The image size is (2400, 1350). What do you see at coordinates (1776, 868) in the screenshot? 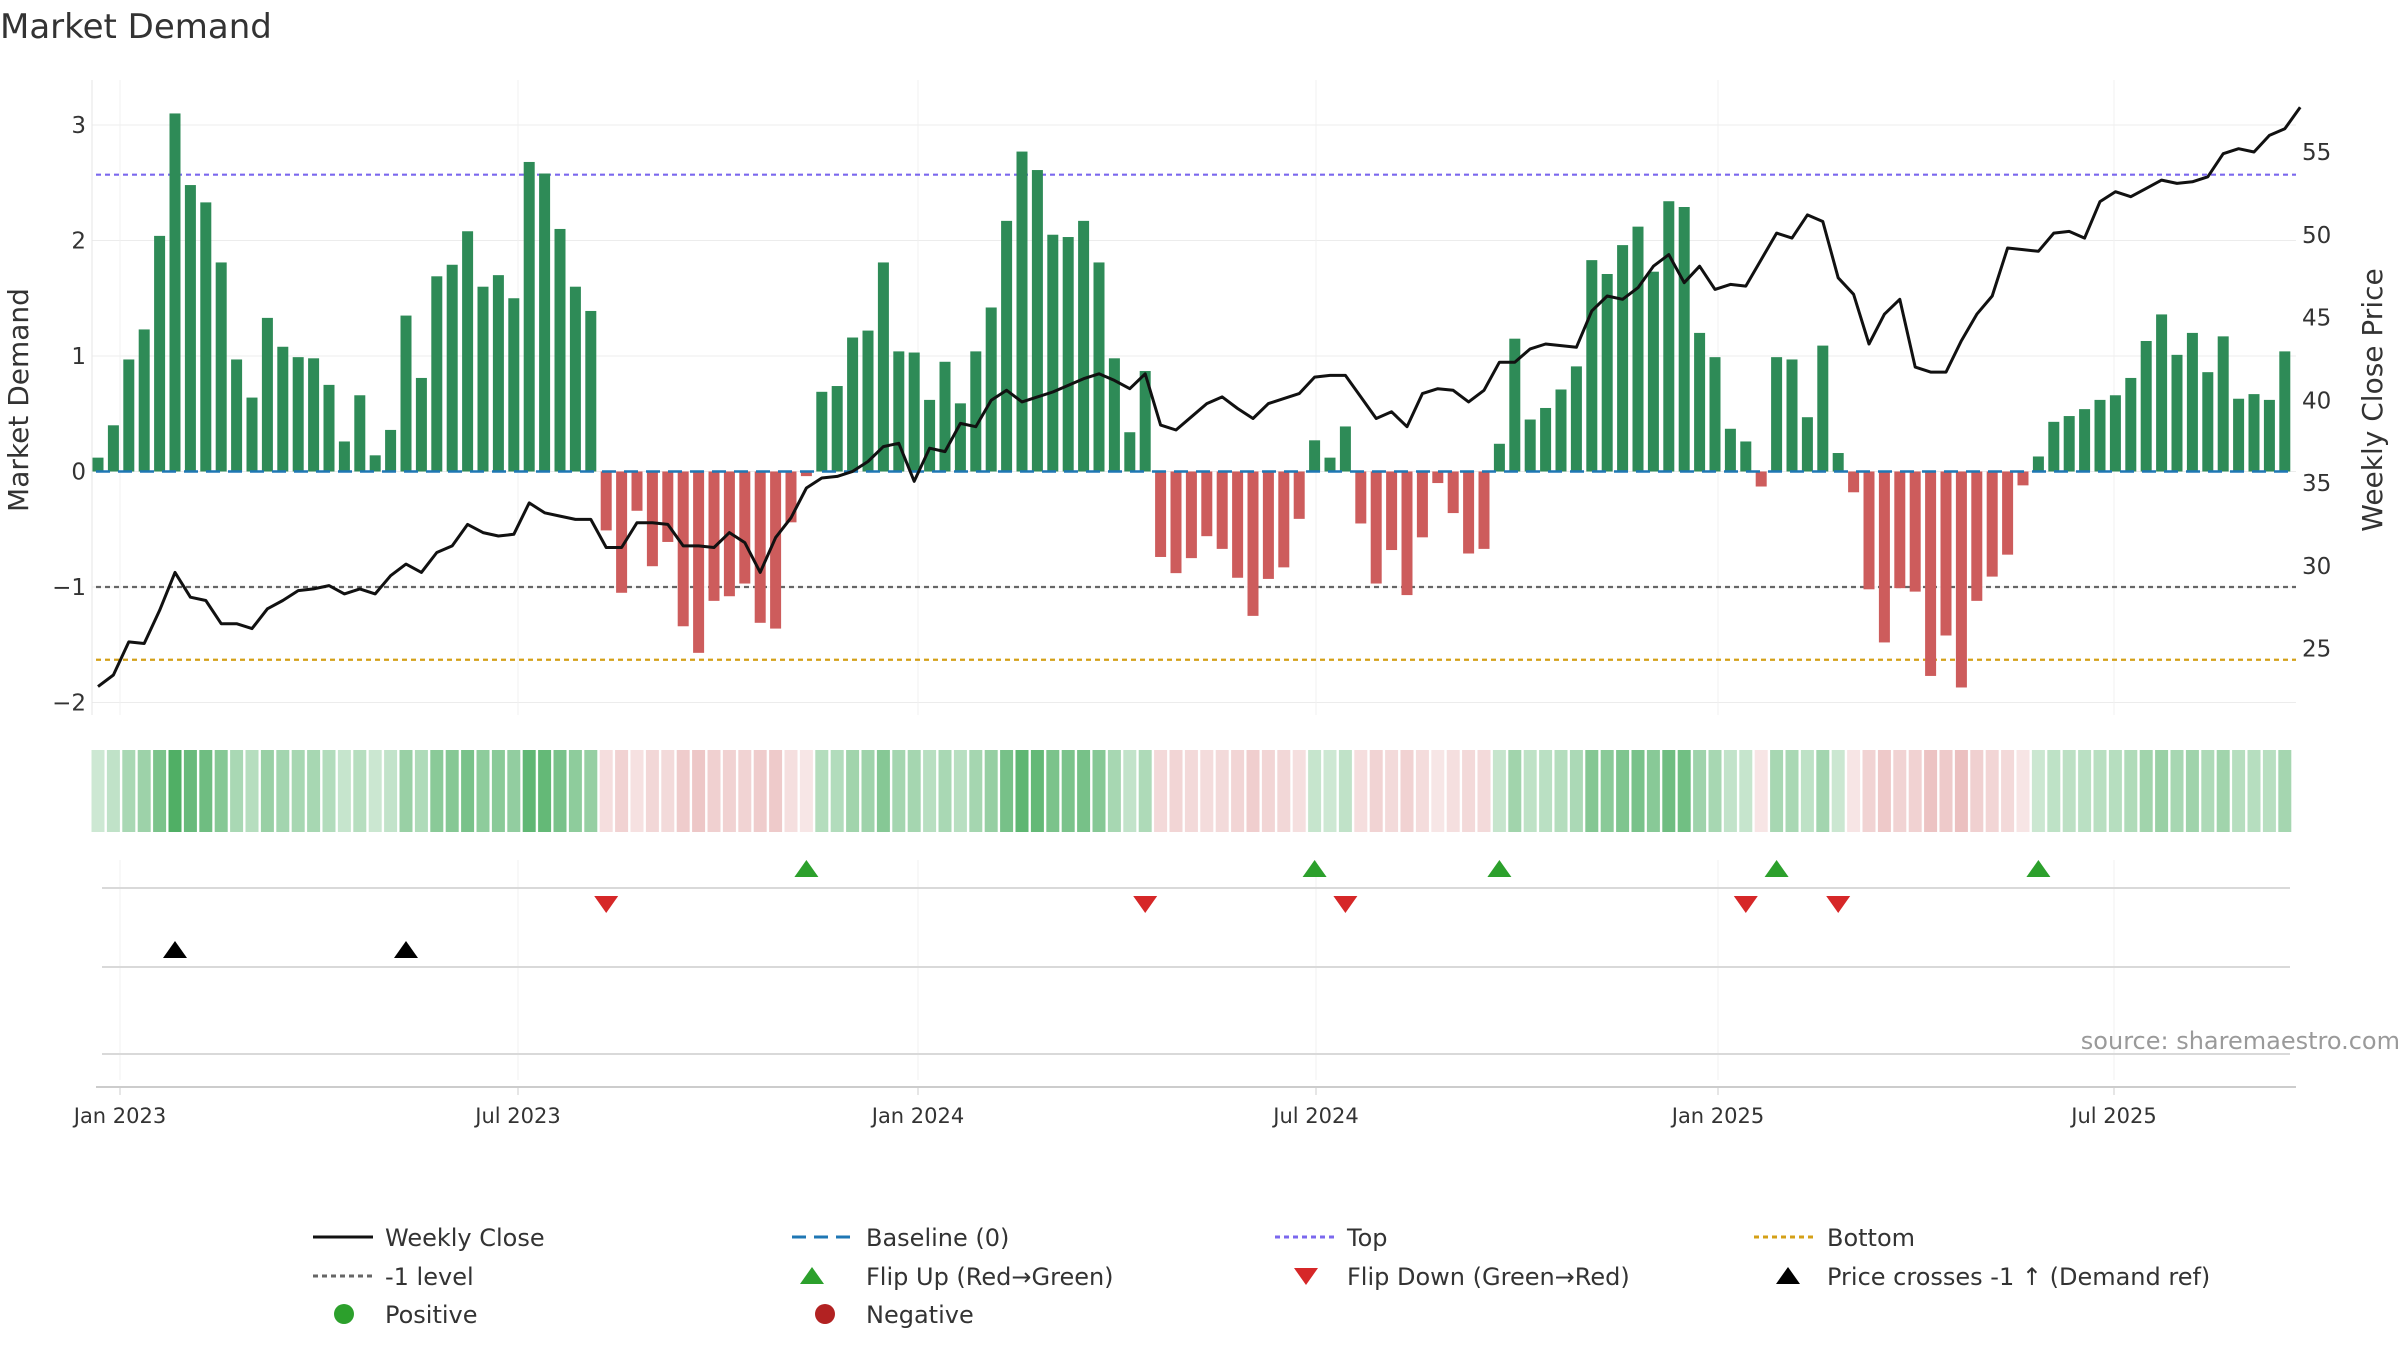
I see `flip-up-marker` at bounding box center [1776, 868].